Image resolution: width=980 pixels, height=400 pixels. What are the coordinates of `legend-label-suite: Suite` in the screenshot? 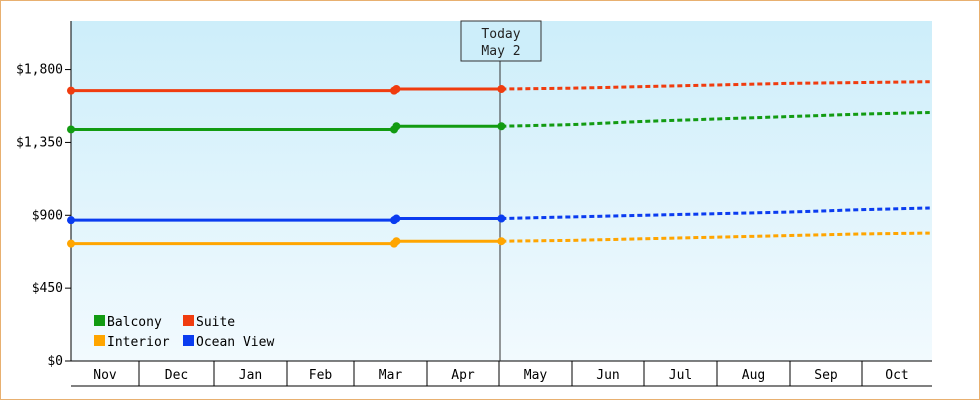 It's located at (215, 322).